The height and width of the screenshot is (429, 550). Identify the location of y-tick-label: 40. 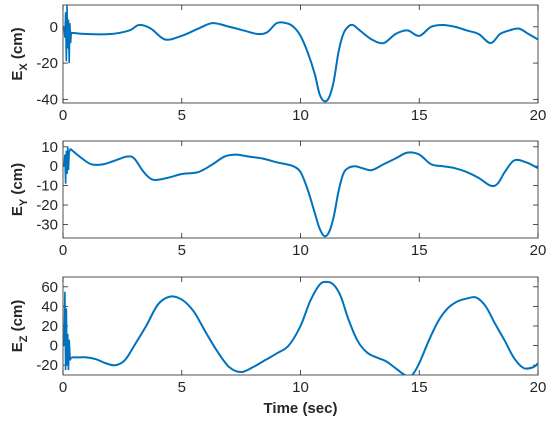
(49, 306).